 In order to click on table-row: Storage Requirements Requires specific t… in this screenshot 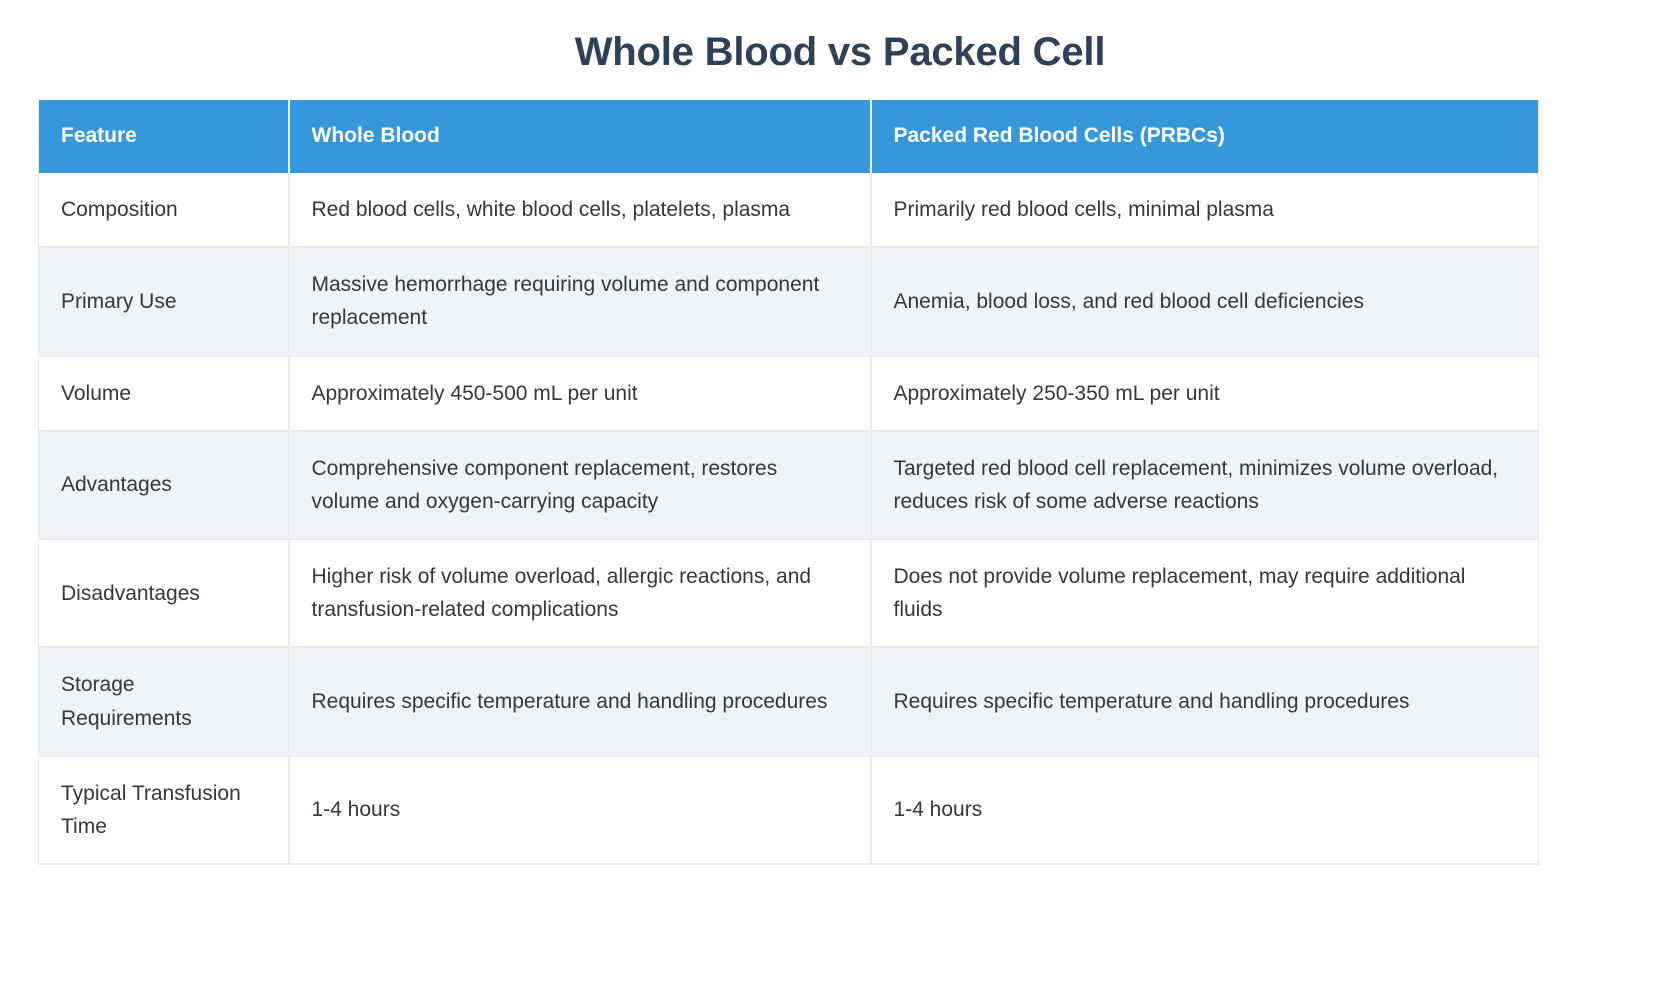, I will do `click(788, 702)`.